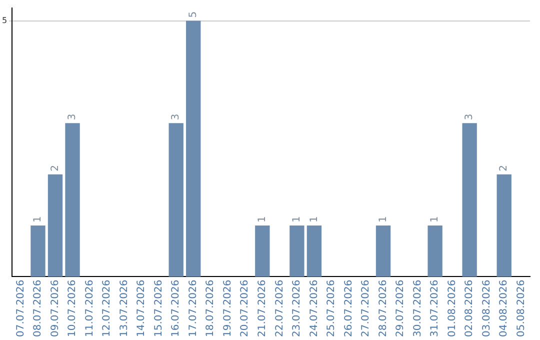 The height and width of the screenshot is (340, 540). What do you see at coordinates (332, 309) in the screenshot?
I see `x-tick-label: 25.07.2026` at bounding box center [332, 309].